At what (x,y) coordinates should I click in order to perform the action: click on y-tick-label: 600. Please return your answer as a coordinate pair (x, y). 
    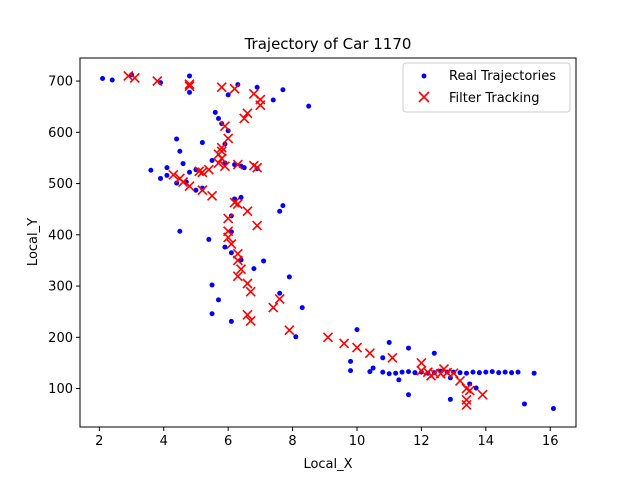
    Looking at the image, I should click on (60, 133).